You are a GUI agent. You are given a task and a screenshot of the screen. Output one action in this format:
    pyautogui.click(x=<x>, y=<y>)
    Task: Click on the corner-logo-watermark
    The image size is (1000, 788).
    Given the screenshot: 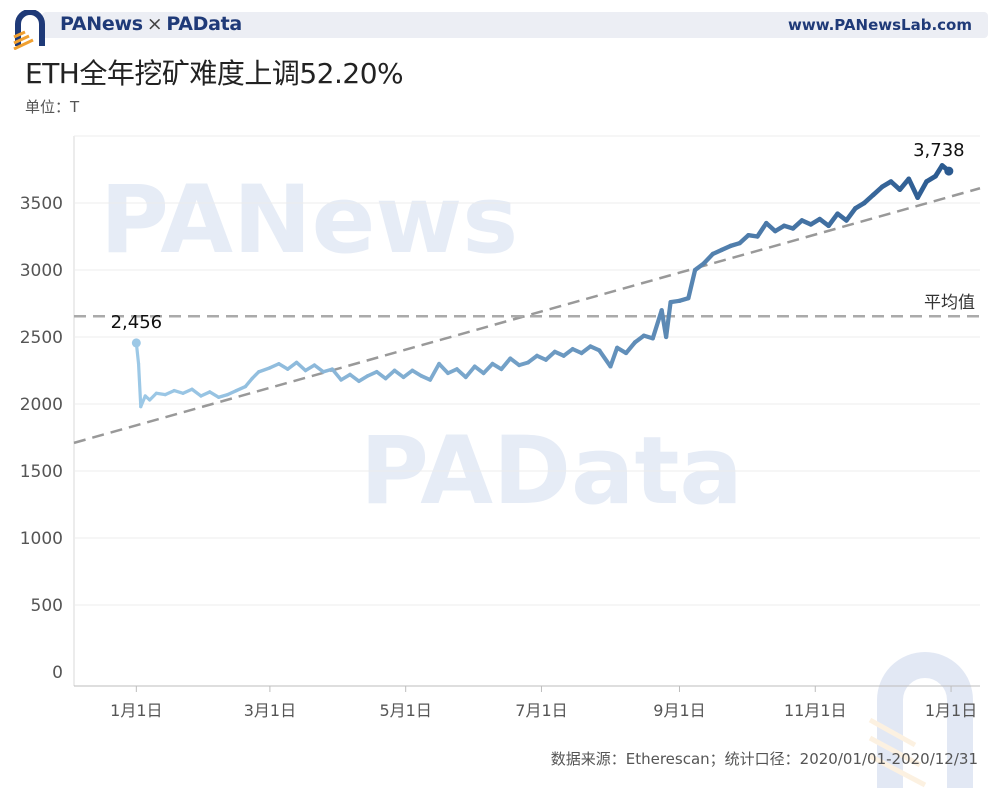 What is the action you would take?
    pyautogui.click(x=920, y=720)
    